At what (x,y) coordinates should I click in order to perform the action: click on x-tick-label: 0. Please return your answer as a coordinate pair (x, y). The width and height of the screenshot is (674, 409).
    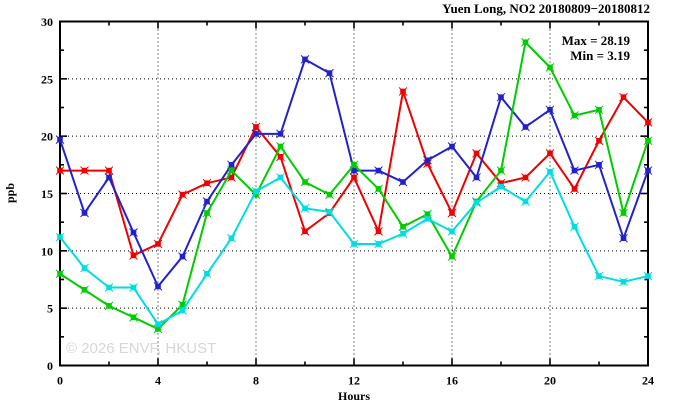
    Looking at the image, I should click on (60, 381).